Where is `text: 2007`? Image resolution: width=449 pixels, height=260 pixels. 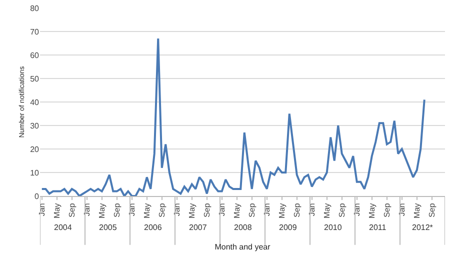 text: 2007 is located at coordinates (198, 227).